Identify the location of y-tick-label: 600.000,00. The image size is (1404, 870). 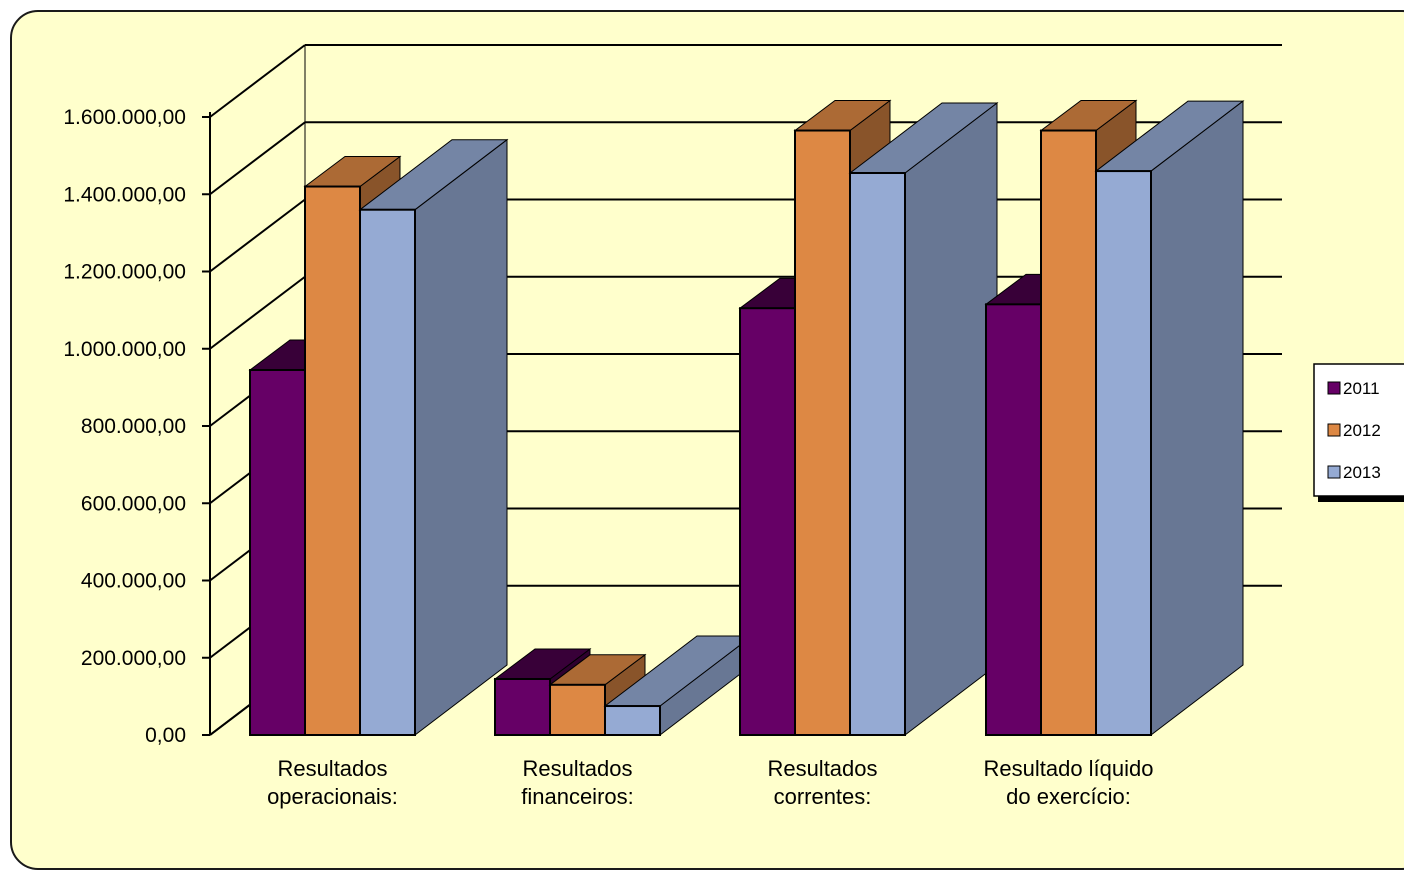
(133, 503).